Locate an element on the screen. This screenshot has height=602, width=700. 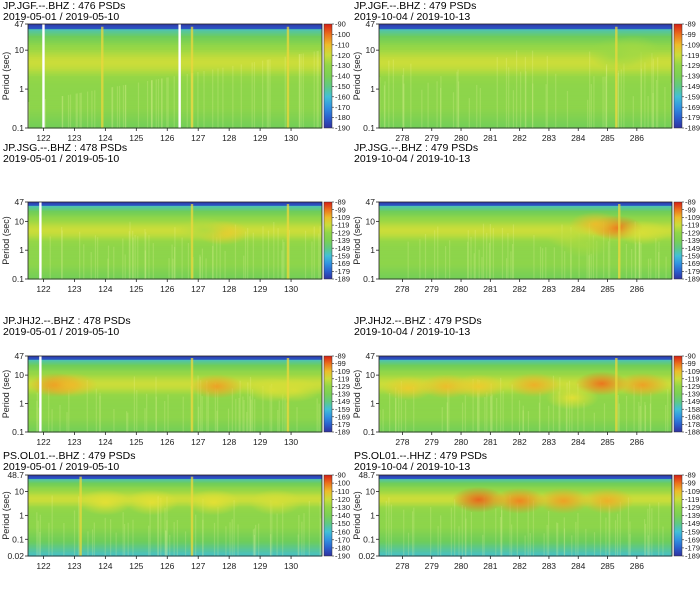
psd-spike is located at coordinates (288, 241).